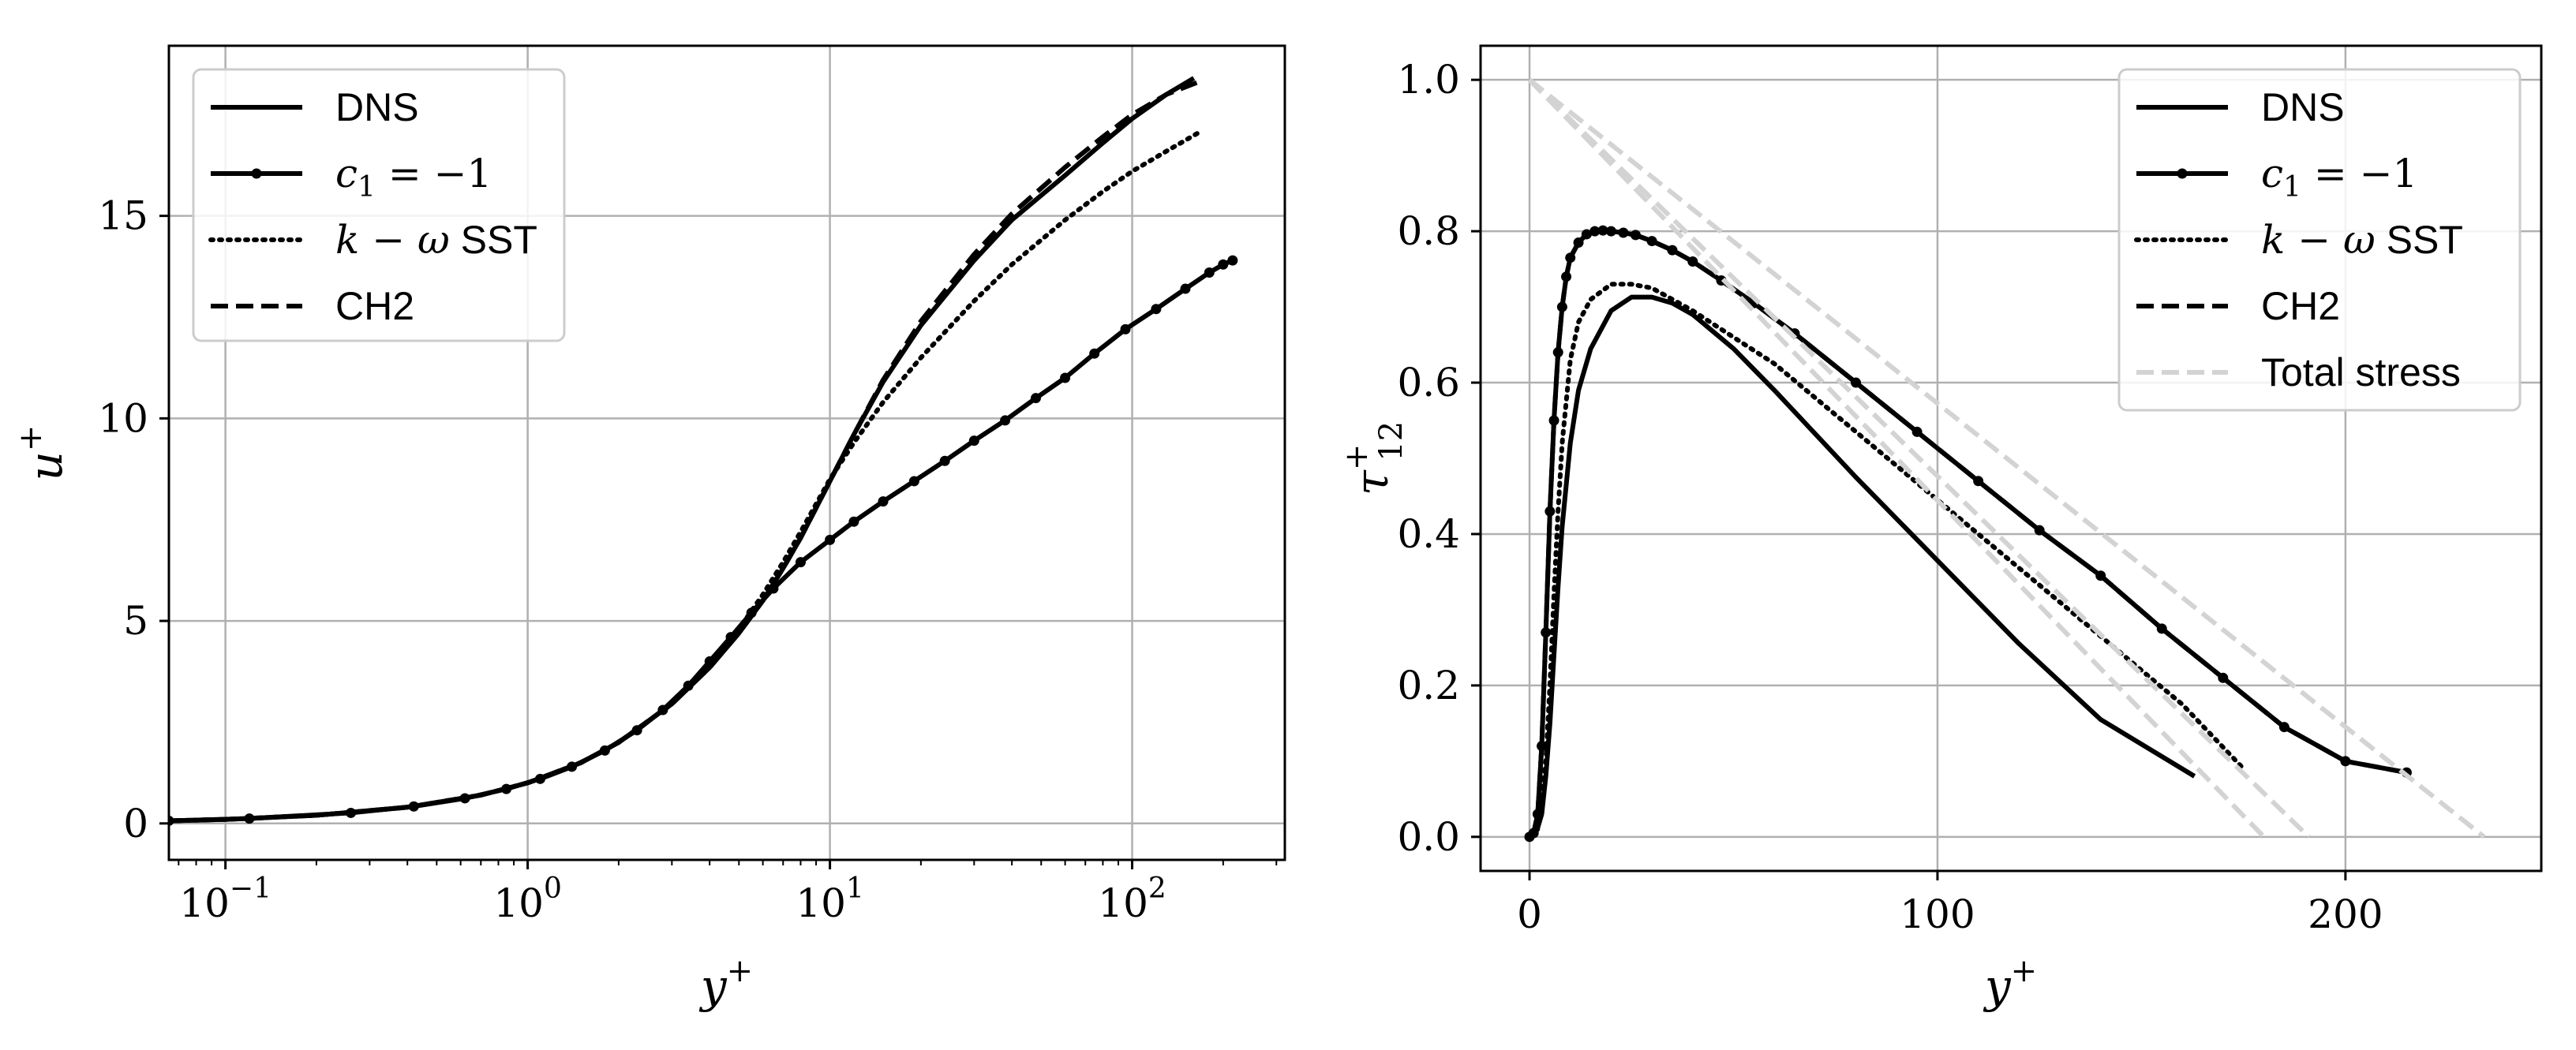 The width and height of the screenshot is (2576, 1050). What do you see at coordinates (46, 465) in the screenshot?
I see `y-axis-label-base: u` at bounding box center [46, 465].